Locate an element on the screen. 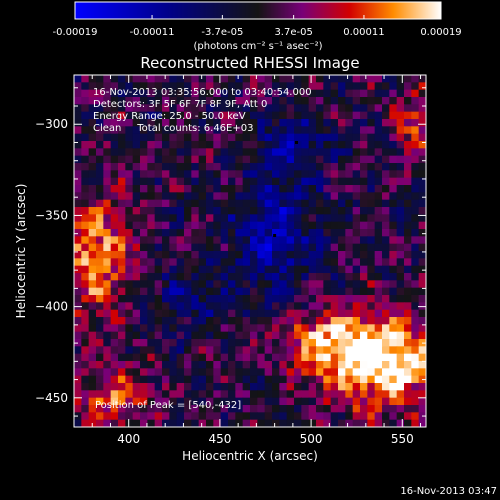 This screenshot has width=500, height=500. y-tick-label: −300 is located at coordinates (51, 124).